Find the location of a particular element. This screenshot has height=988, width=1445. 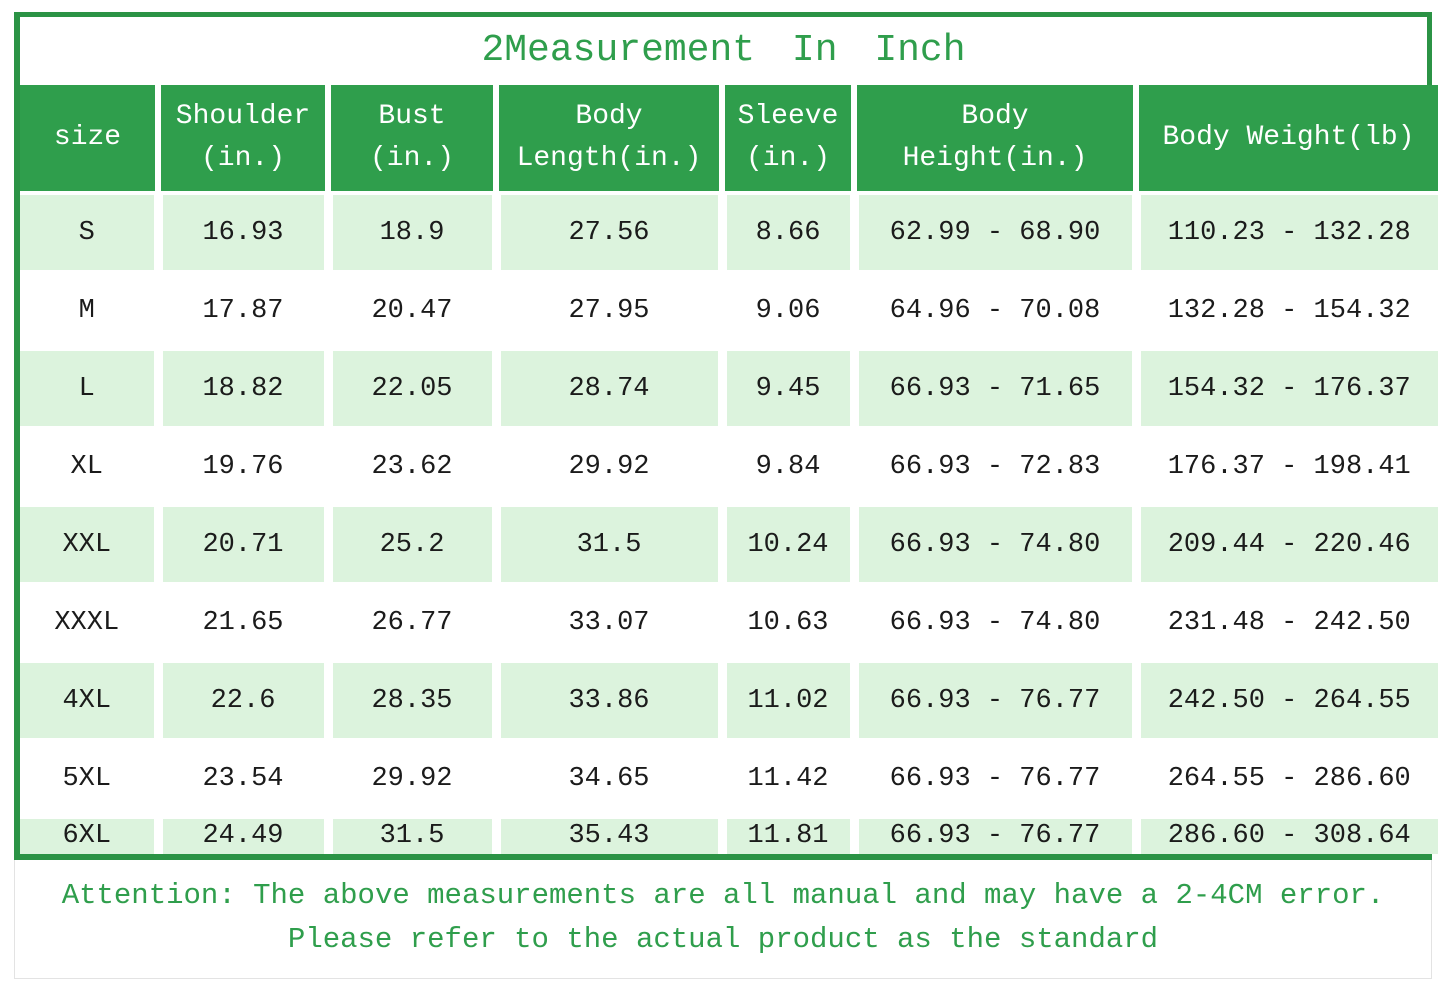

table-cell: 231.48 - 242.50 is located at coordinates (1287, 622).